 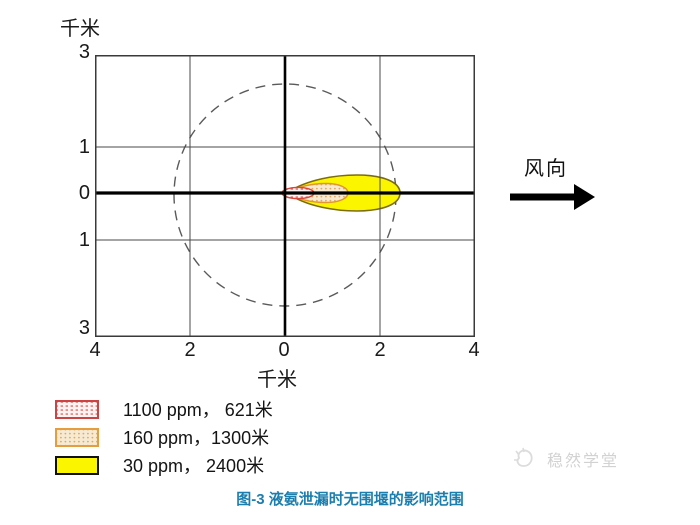 What do you see at coordinates (277, 380) in the screenshot?
I see `x-axis-unit-label: 千米` at bounding box center [277, 380].